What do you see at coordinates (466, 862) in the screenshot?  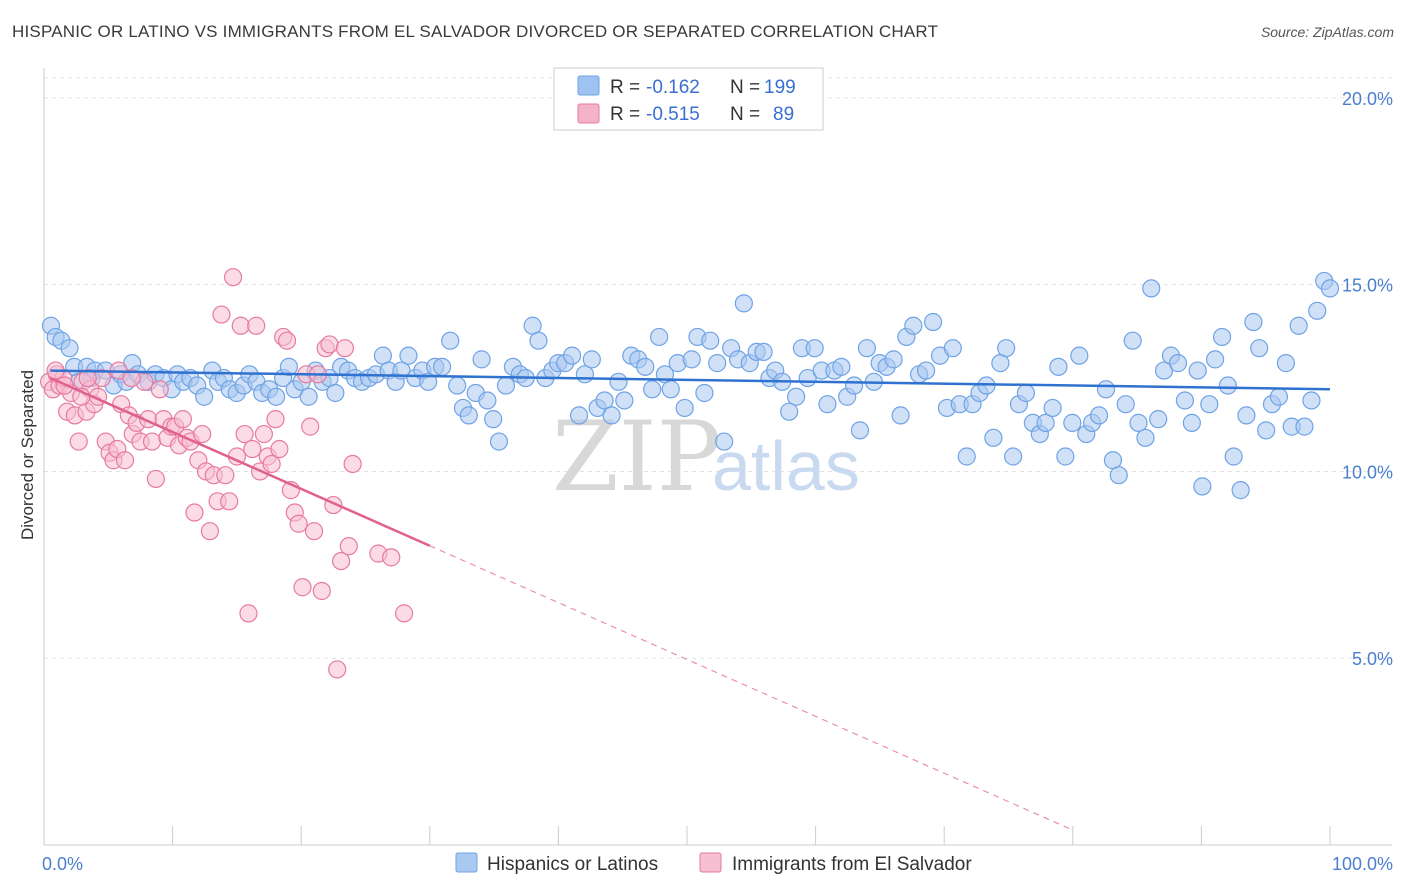 I see `bottom-legend-swatch-blue` at bounding box center [466, 862].